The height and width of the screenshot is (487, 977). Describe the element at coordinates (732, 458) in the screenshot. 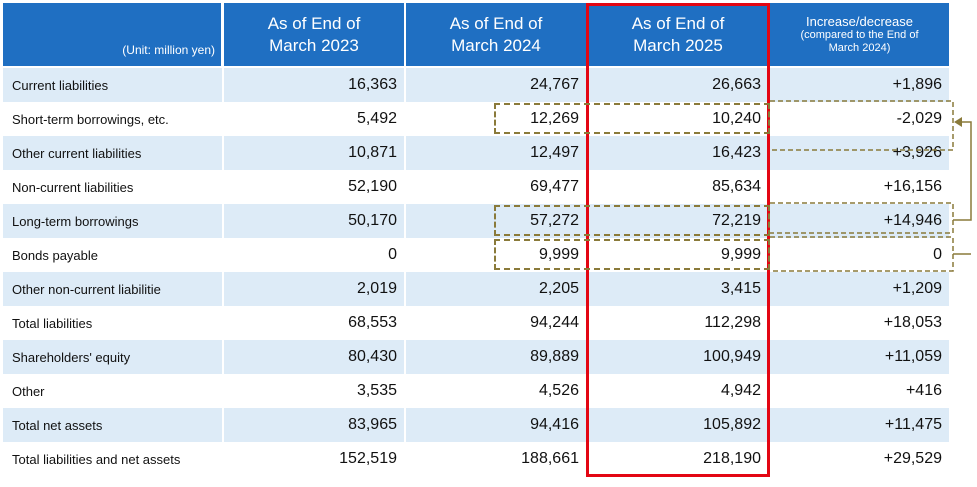

I see `value-march-2025: 218,190` at that location.